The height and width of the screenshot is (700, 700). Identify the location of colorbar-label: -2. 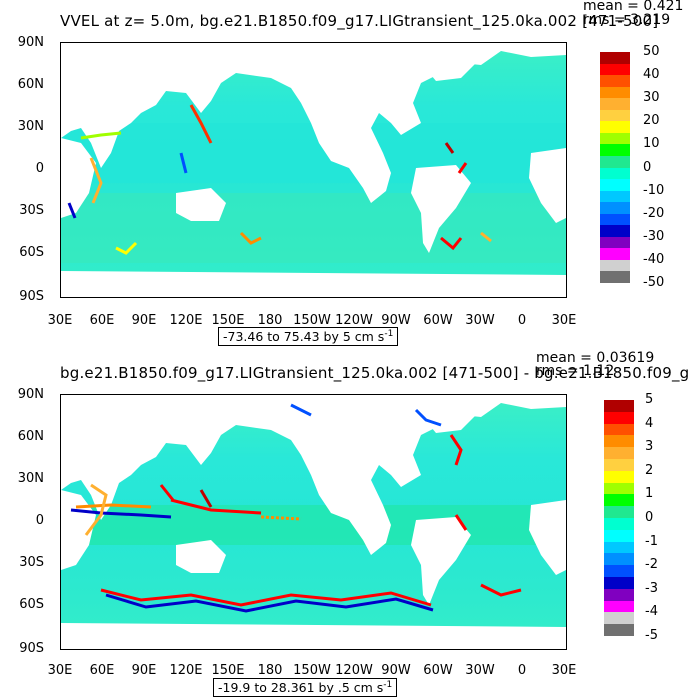
(651, 565).